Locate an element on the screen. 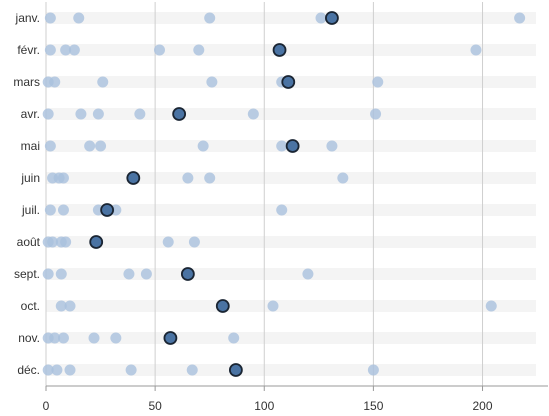  month-label: août is located at coordinates (29, 242).